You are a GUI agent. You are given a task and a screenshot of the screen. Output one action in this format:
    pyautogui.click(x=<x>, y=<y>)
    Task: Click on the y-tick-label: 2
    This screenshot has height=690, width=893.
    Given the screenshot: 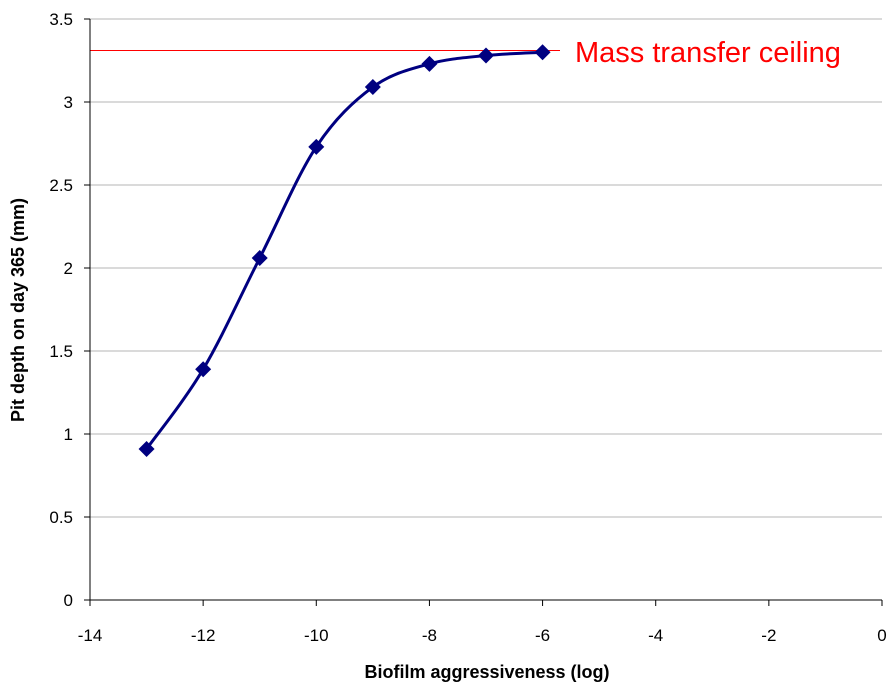 What is the action you would take?
    pyautogui.click(x=68, y=268)
    